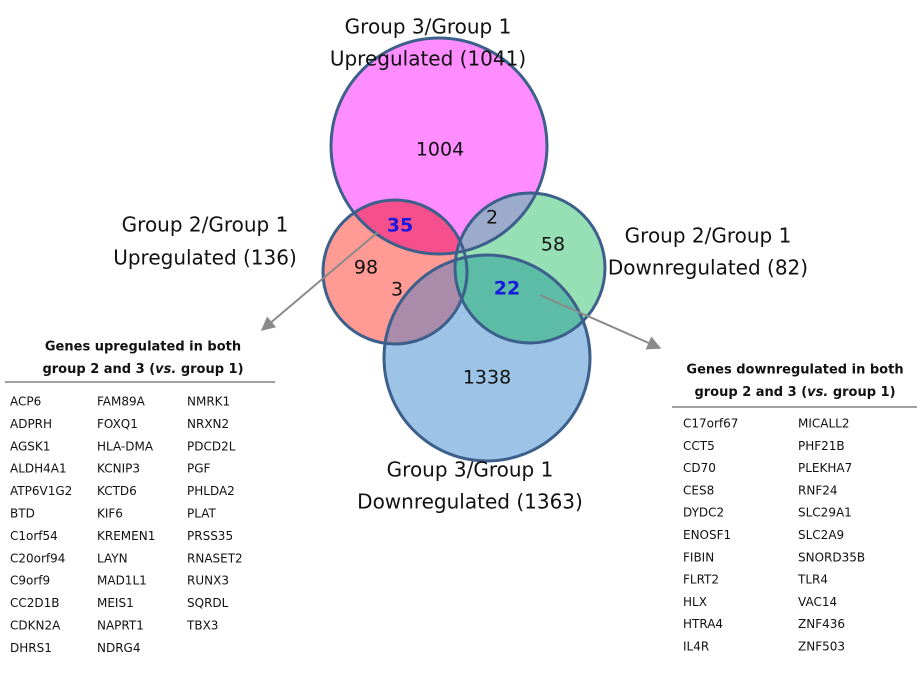 This screenshot has height=681, width=922. I want to click on region-count: 22, so click(507, 289).